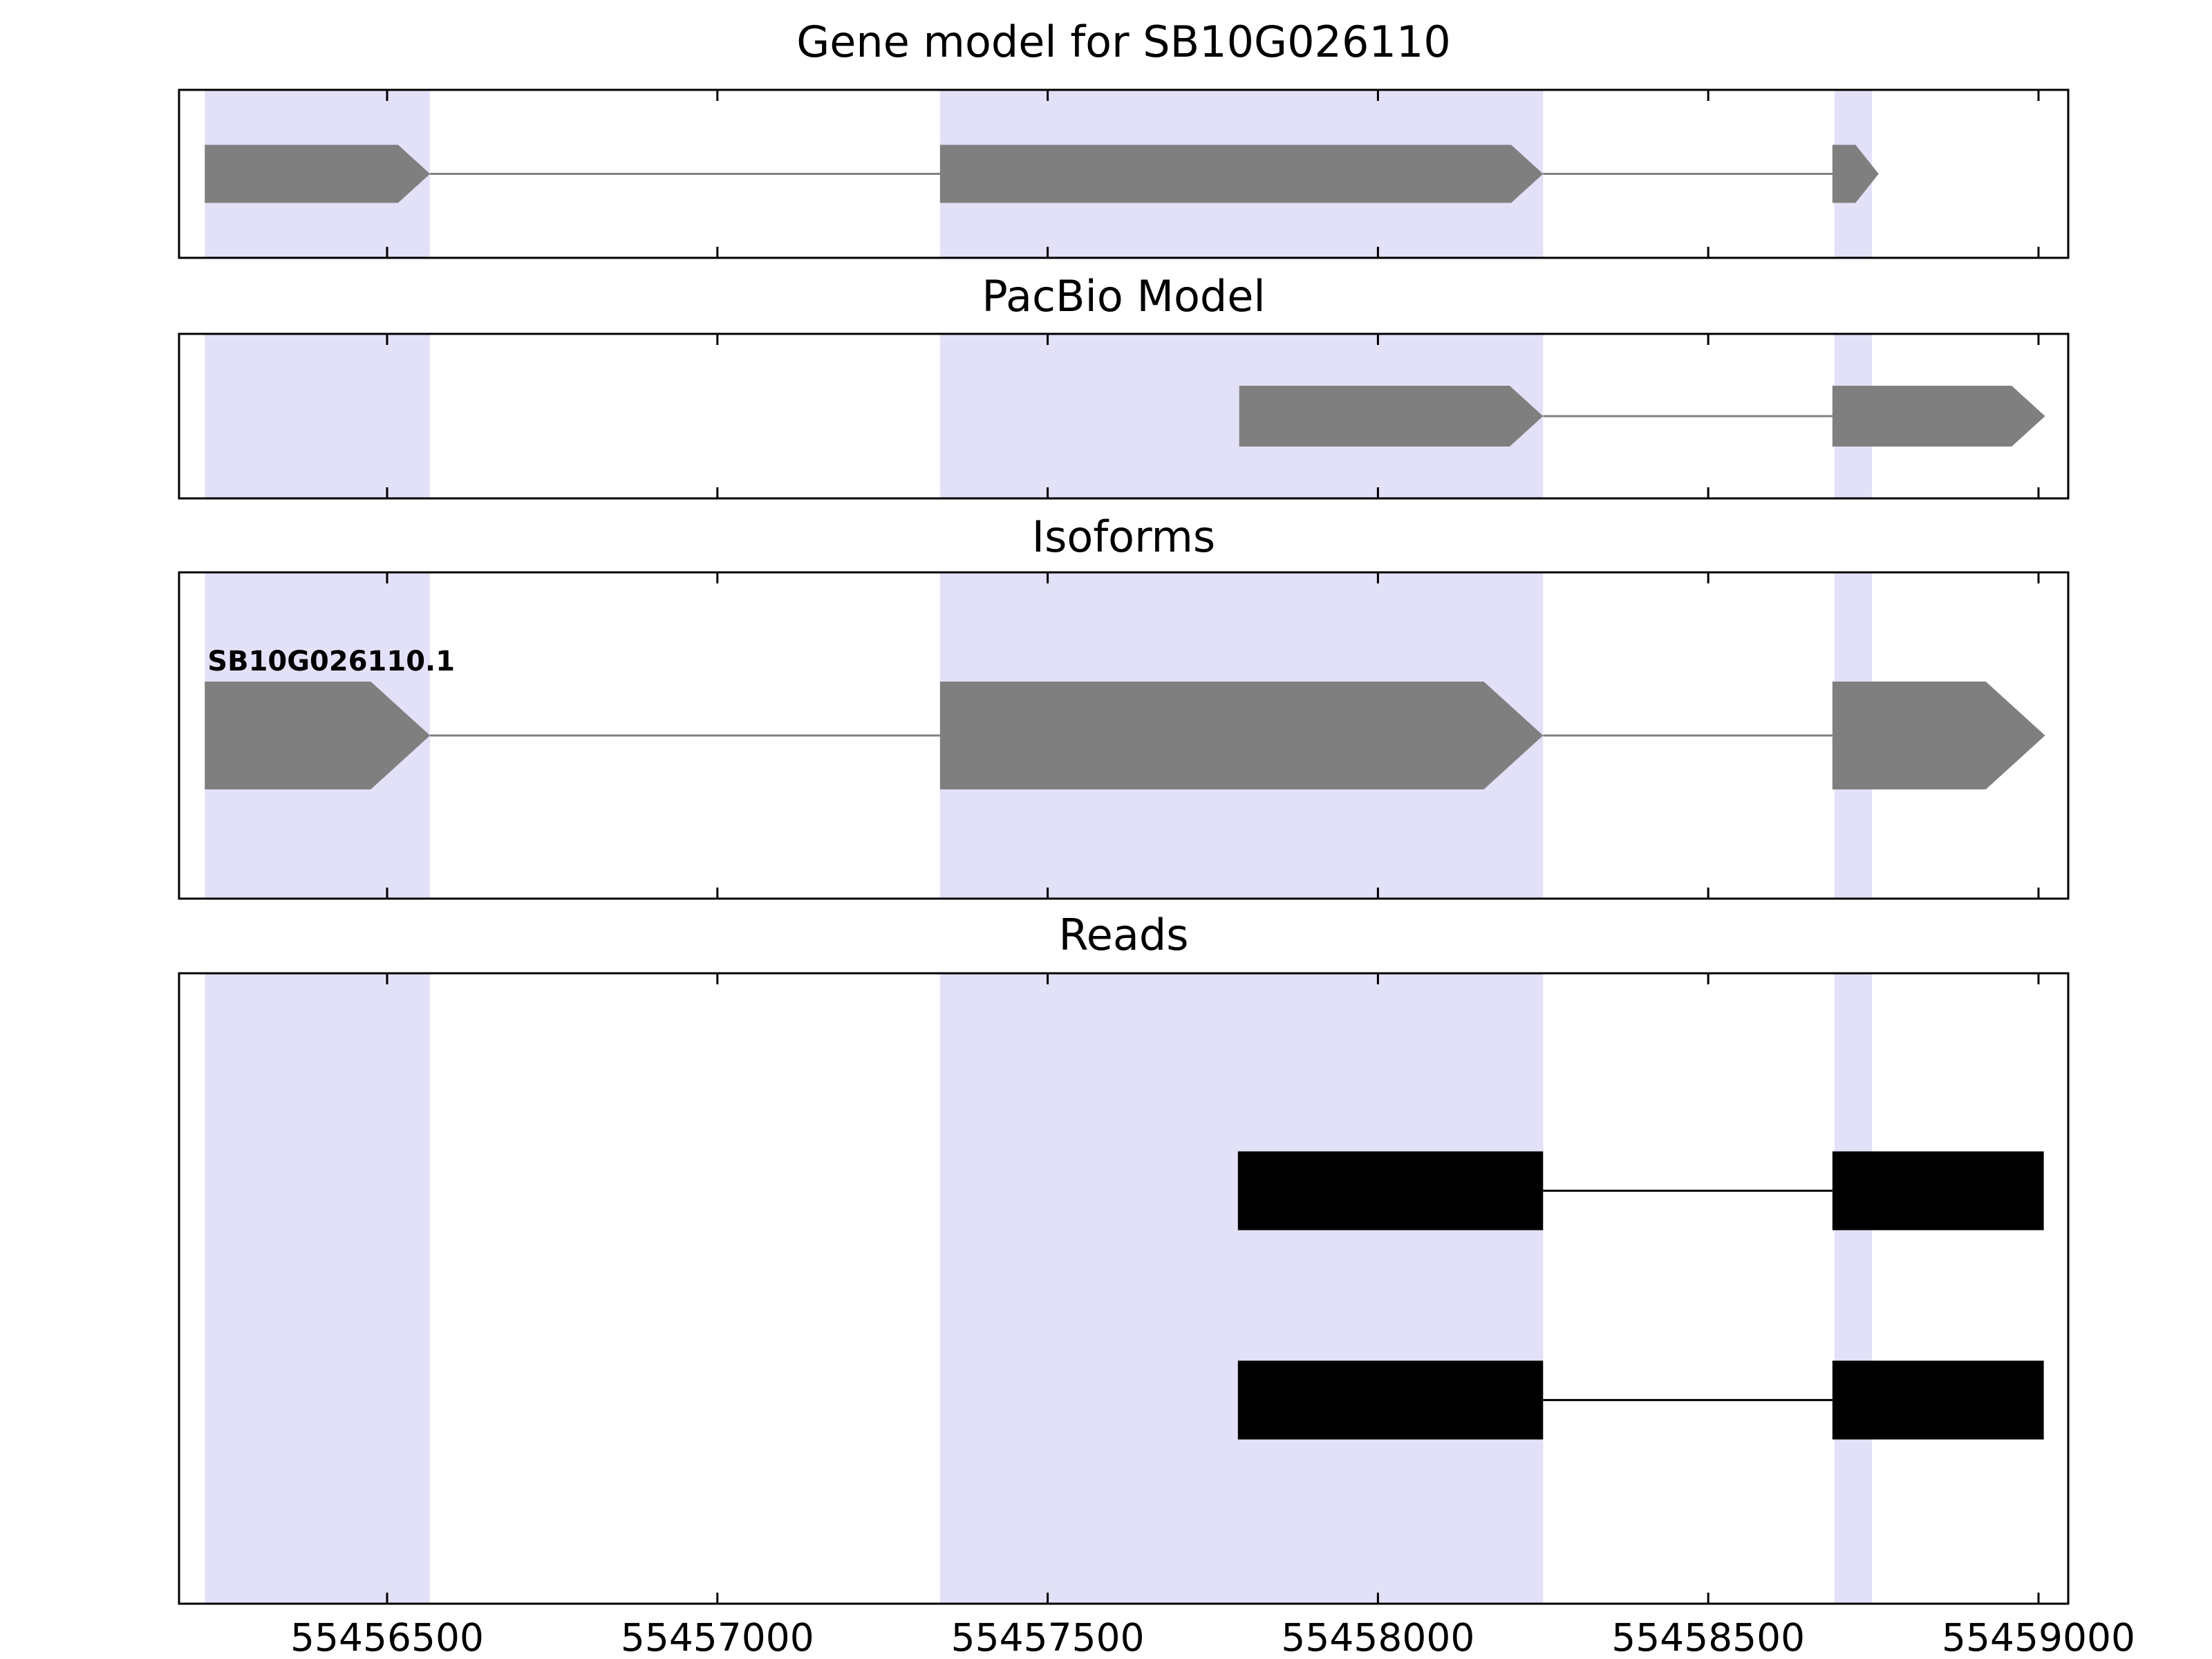 The image size is (2212, 1659). What do you see at coordinates (1124, 935) in the screenshot?
I see `panel-title-reads: Reads` at bounding box center [1124, 935].